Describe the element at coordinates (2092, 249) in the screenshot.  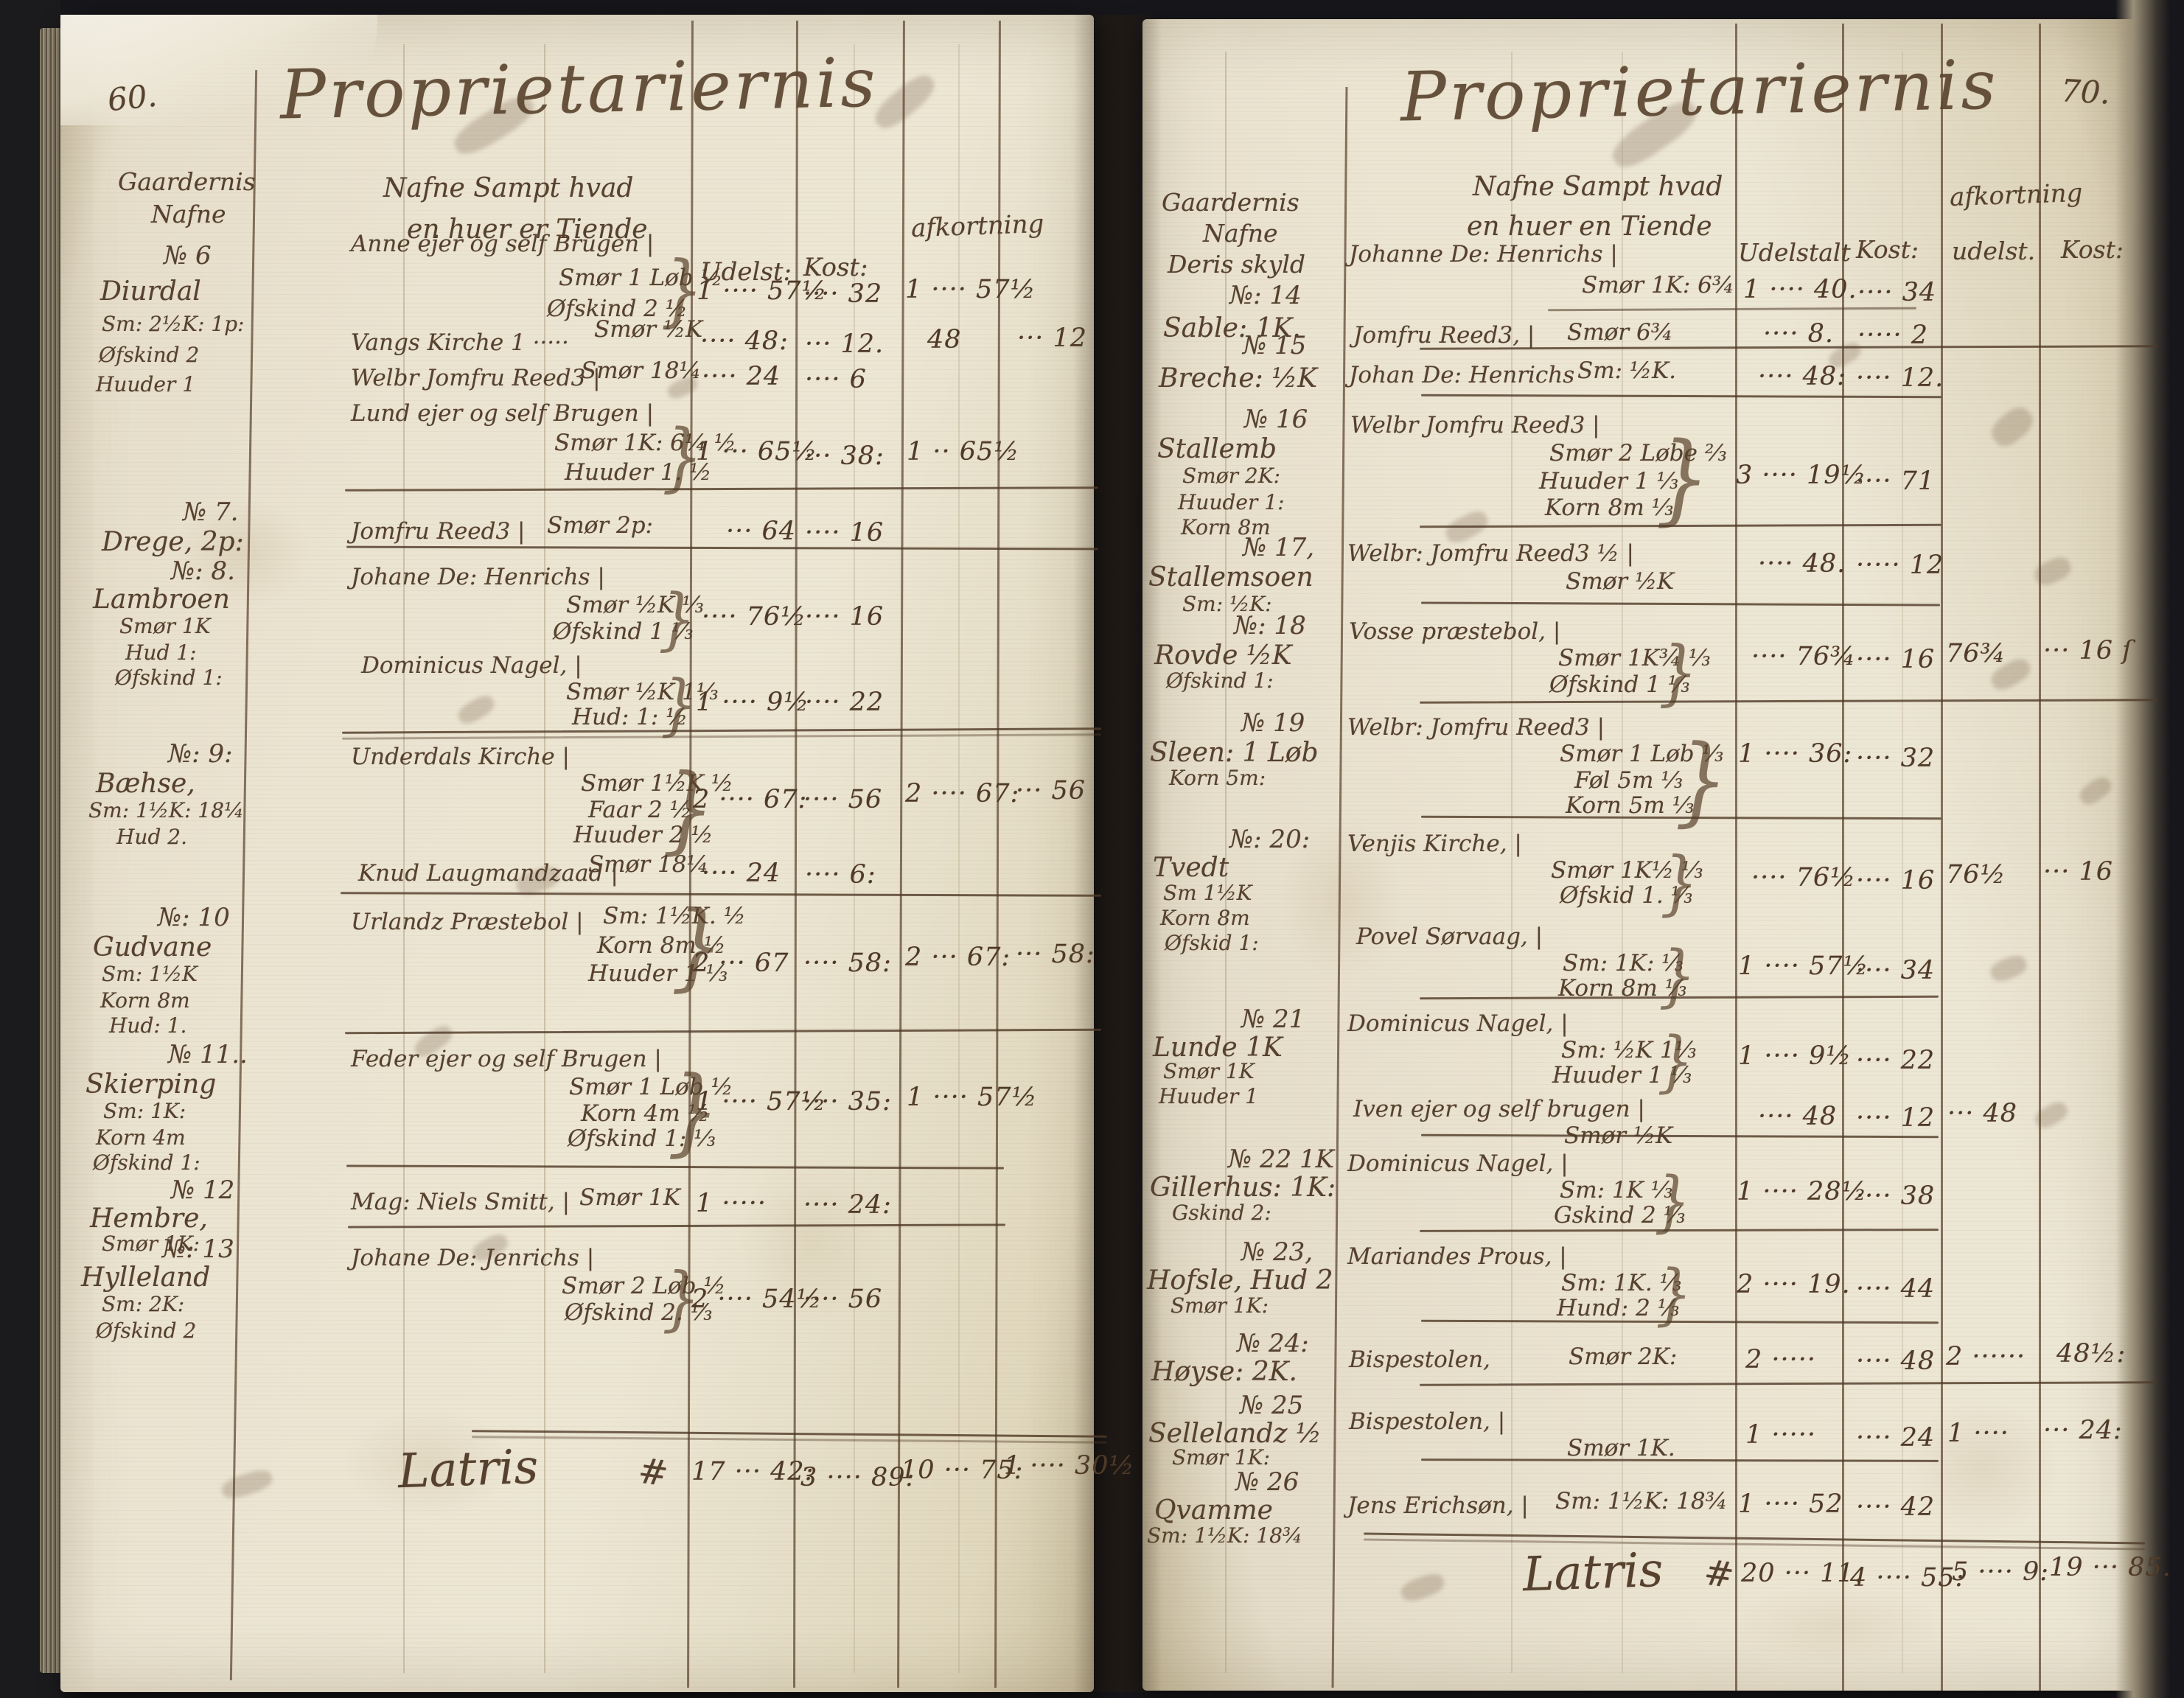
I see `col-header-afk-kost: Kost:` at that location.